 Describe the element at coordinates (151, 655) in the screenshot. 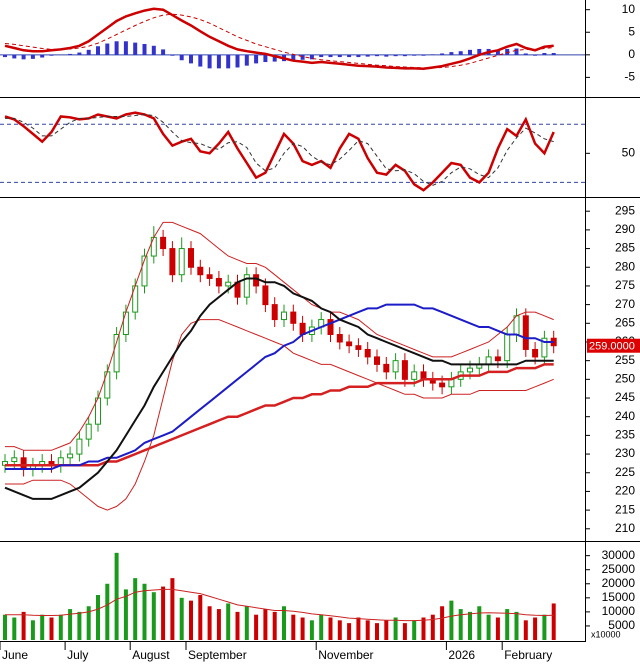

I see `x-tick-label: August` at that location.